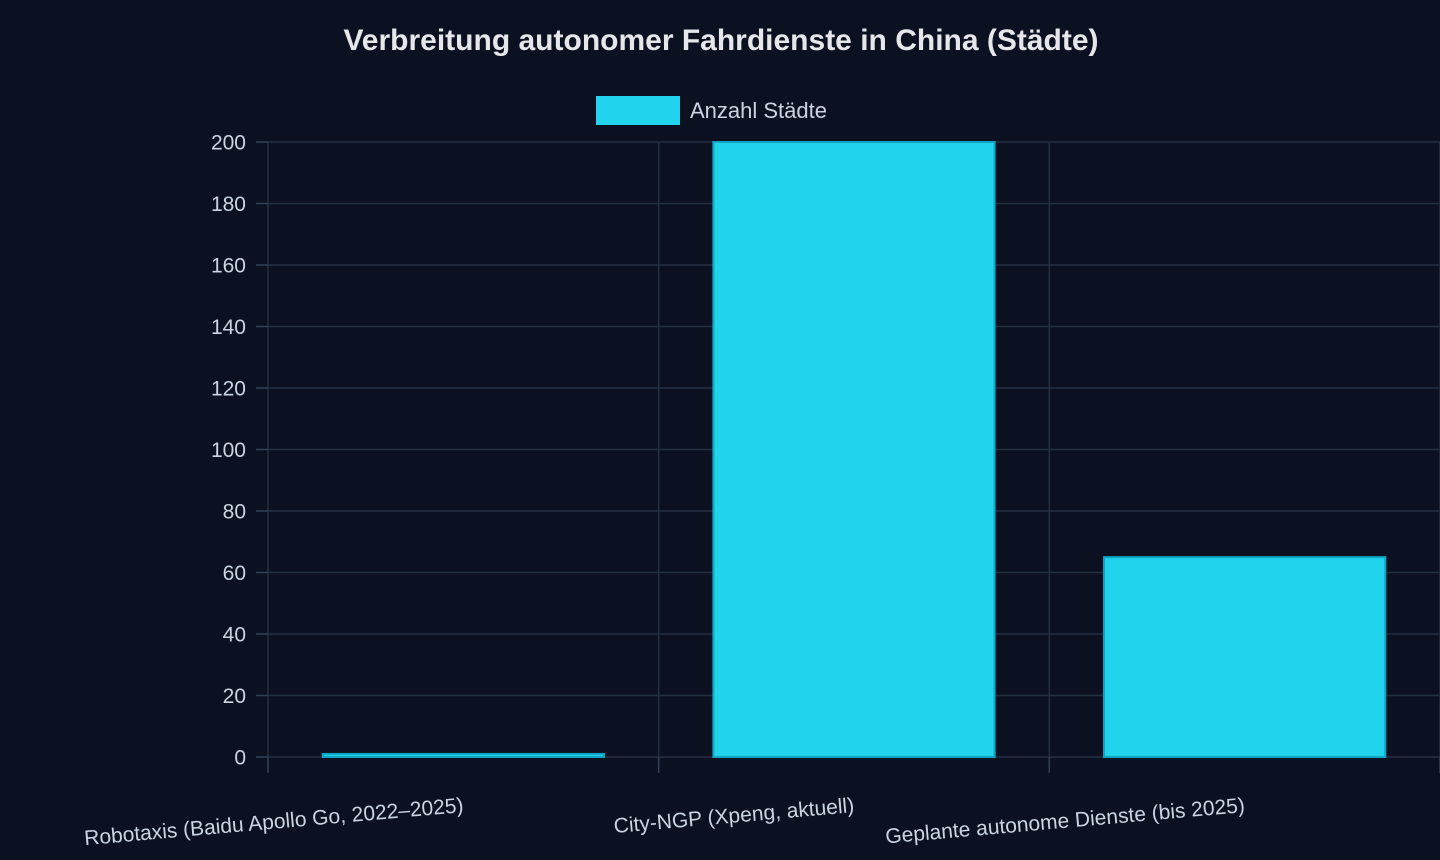 The height and width of the screenshot is (860, 1440). Describe the element at coordinates (228, 450) in the screenshot. I see `y-tick-label: 100` at that location.